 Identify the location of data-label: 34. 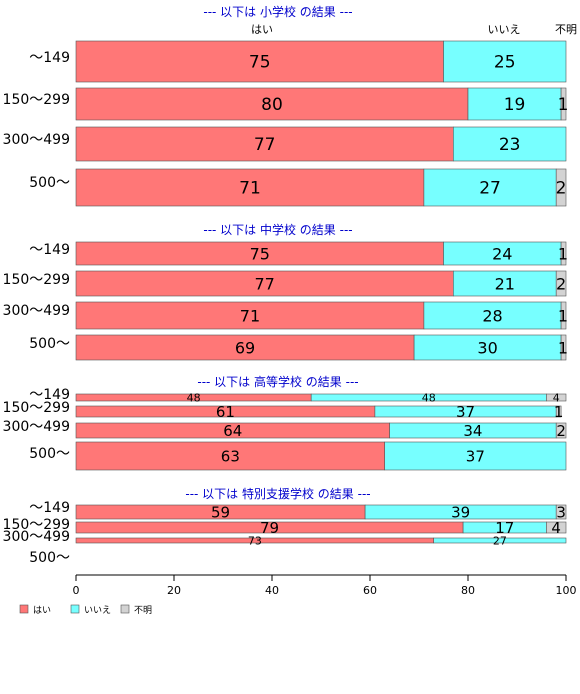
(472, 431).